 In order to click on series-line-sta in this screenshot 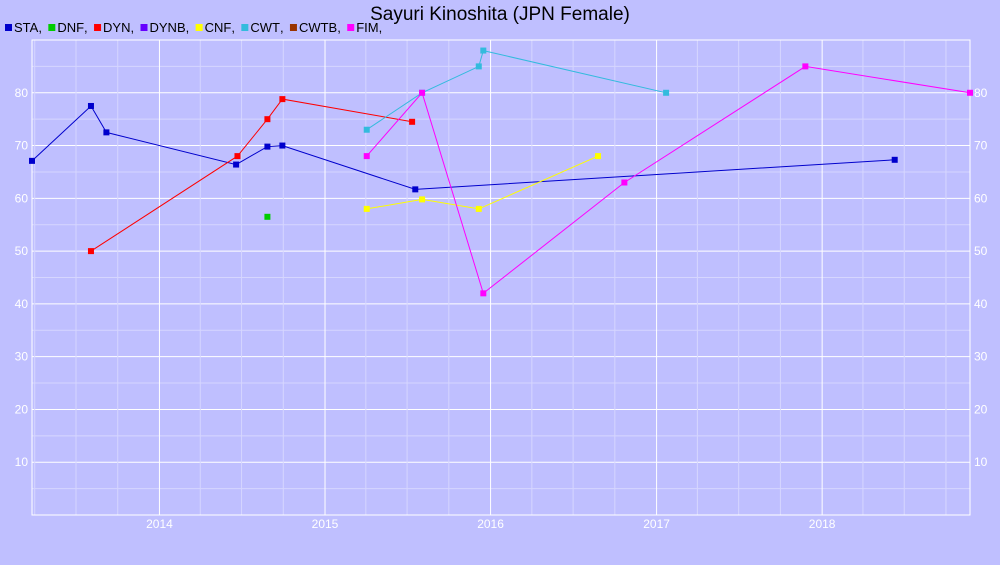, I will do `click(463, 147)`.